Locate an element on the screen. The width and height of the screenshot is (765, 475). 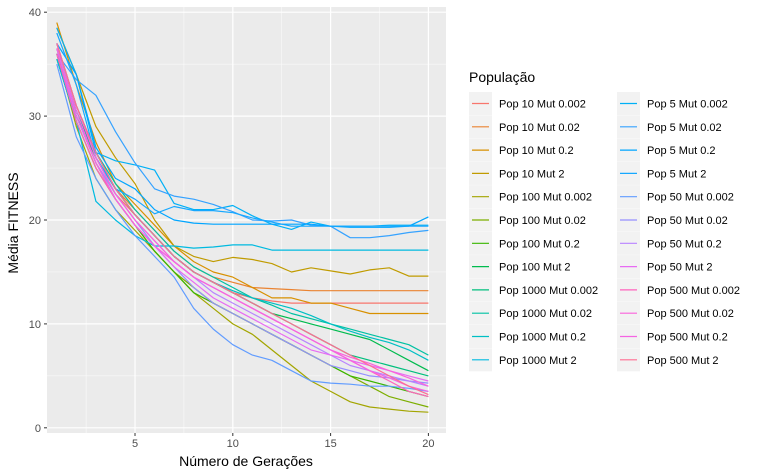
legend-label-pop-10-mut-0-2: Pop 10 Mut 0.2 is located at coordinates (536, 151).